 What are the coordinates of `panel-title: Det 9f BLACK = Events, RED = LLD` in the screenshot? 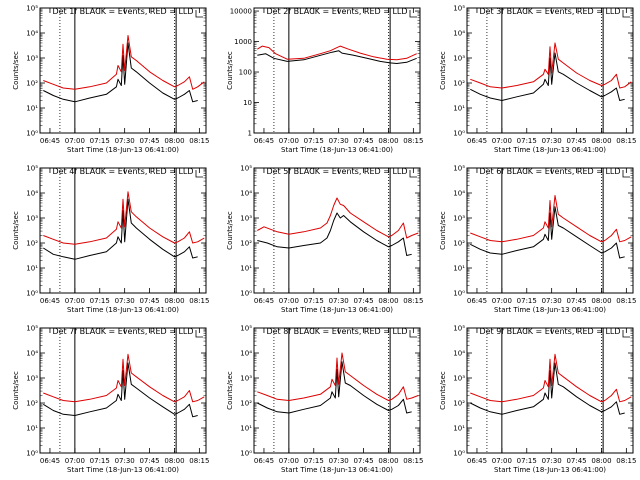 It's located at (549, 331).